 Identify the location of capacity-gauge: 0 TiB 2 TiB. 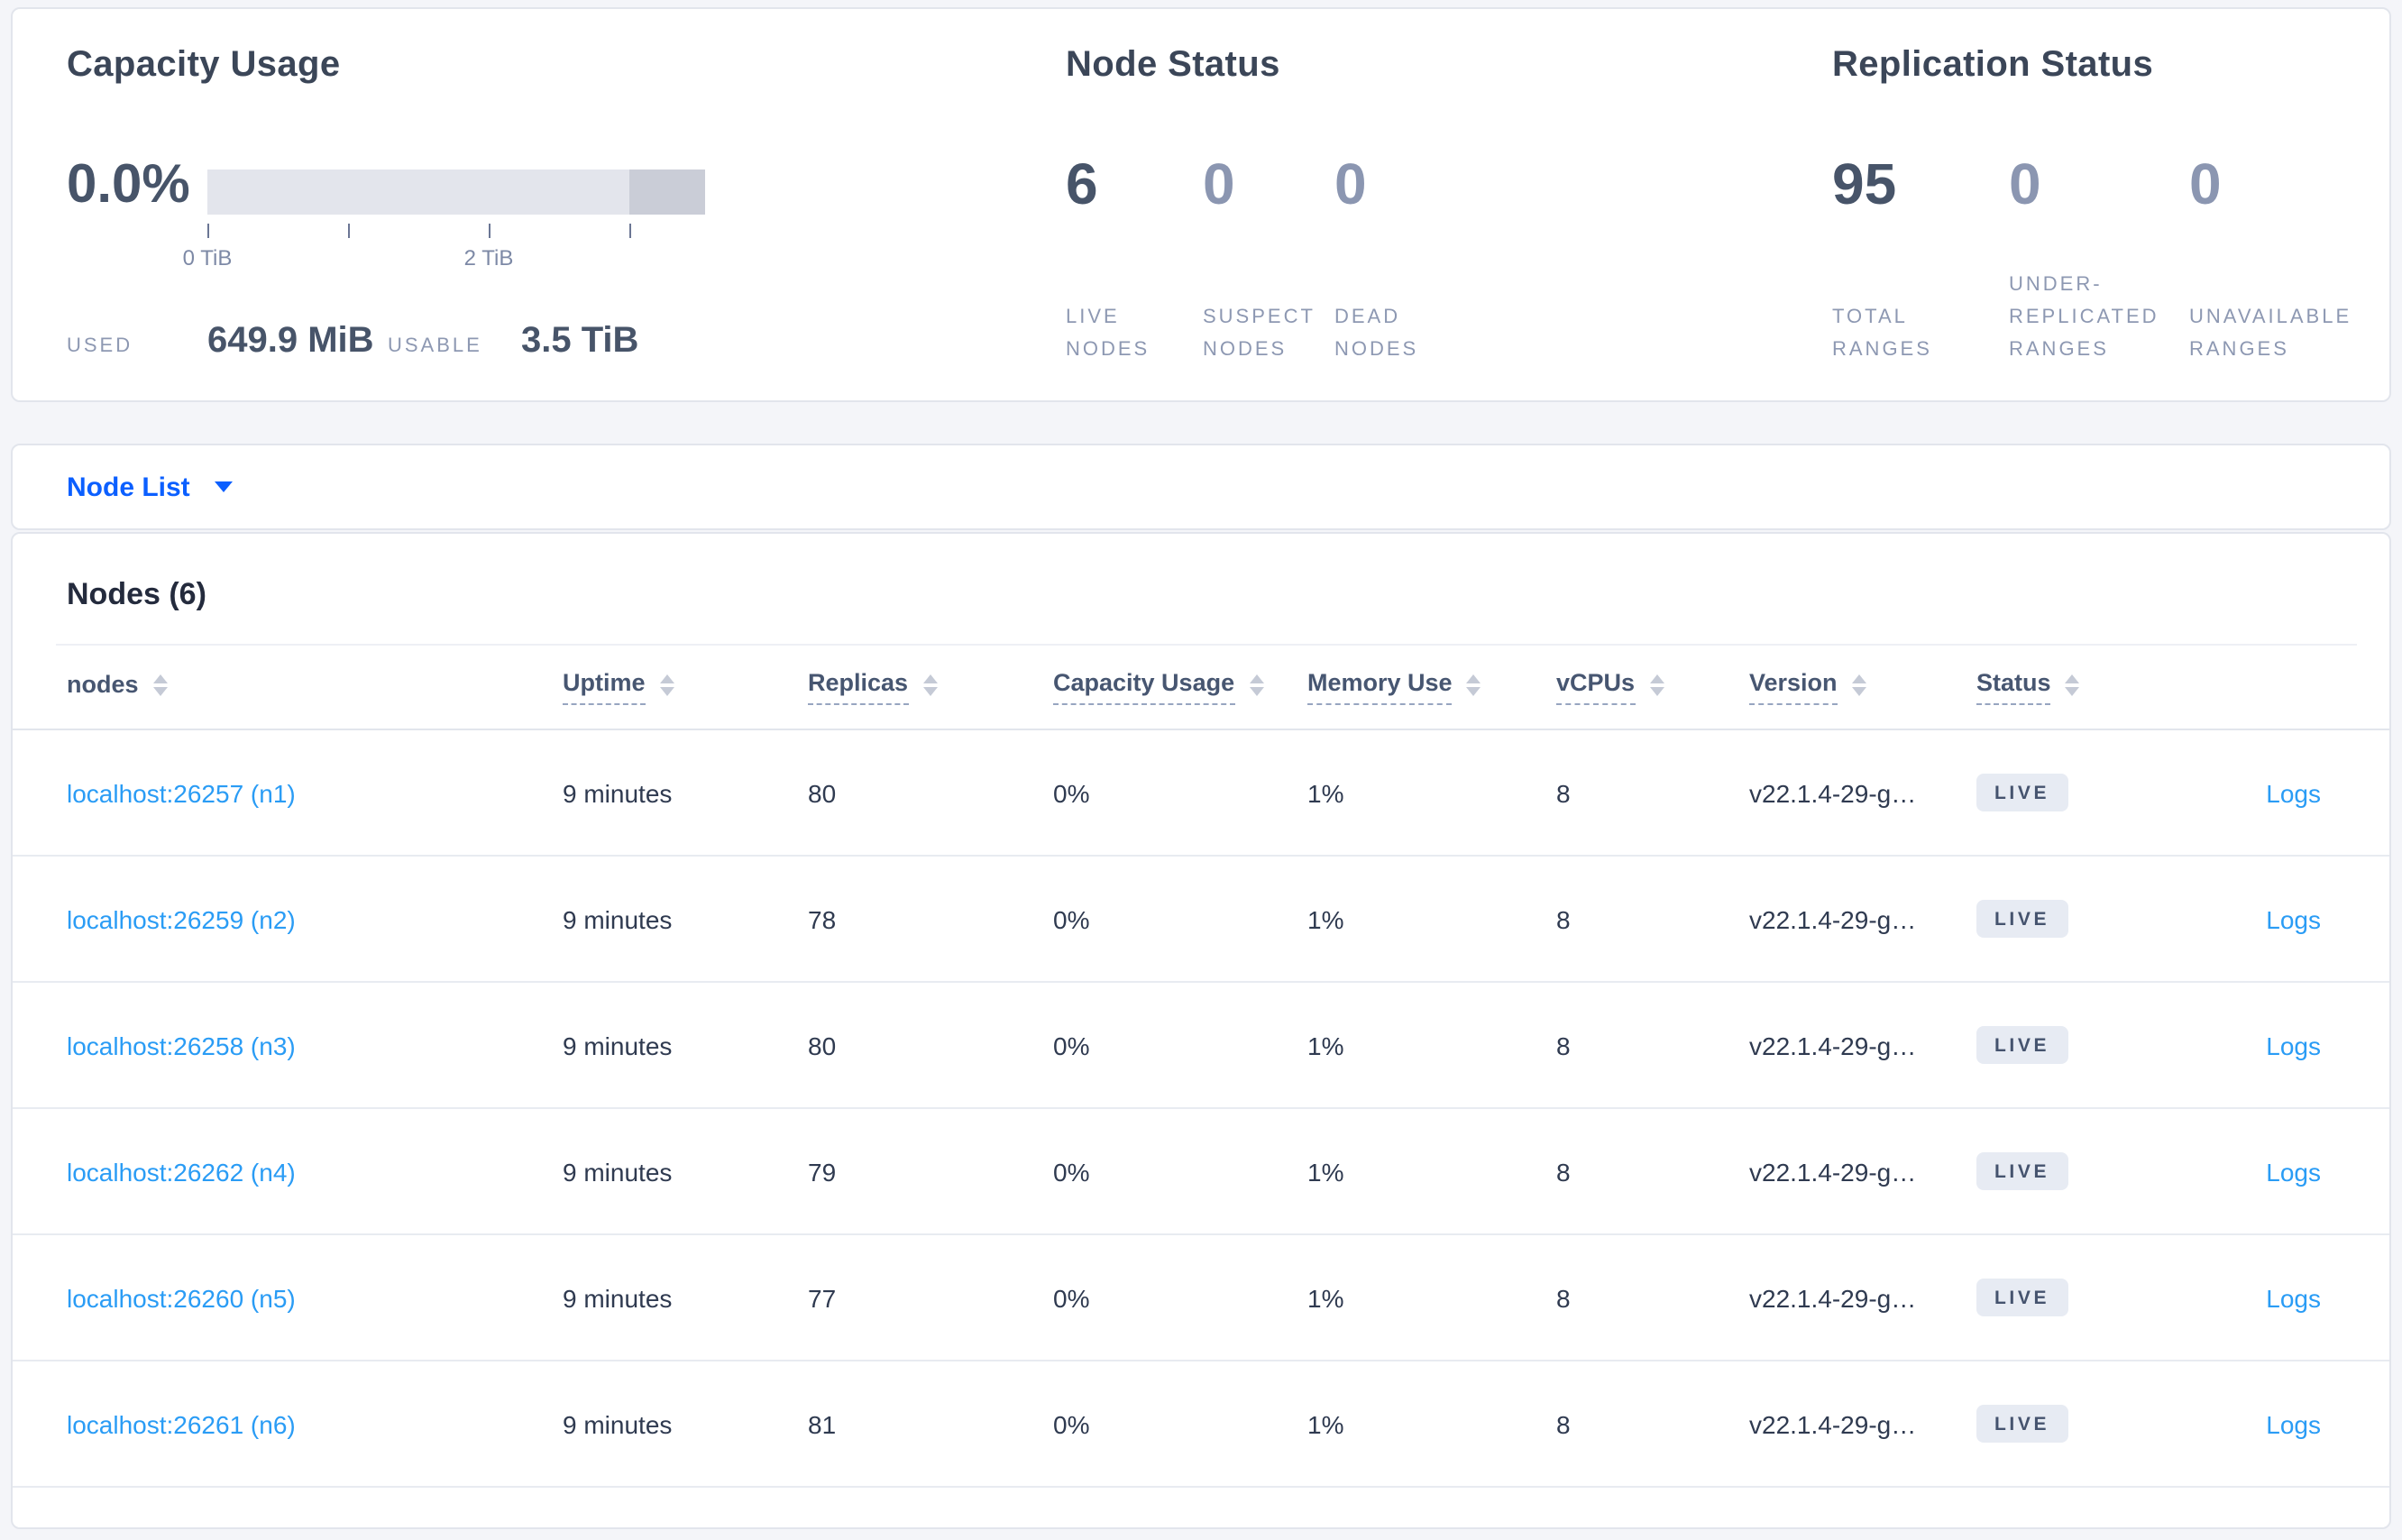
(444, 222).